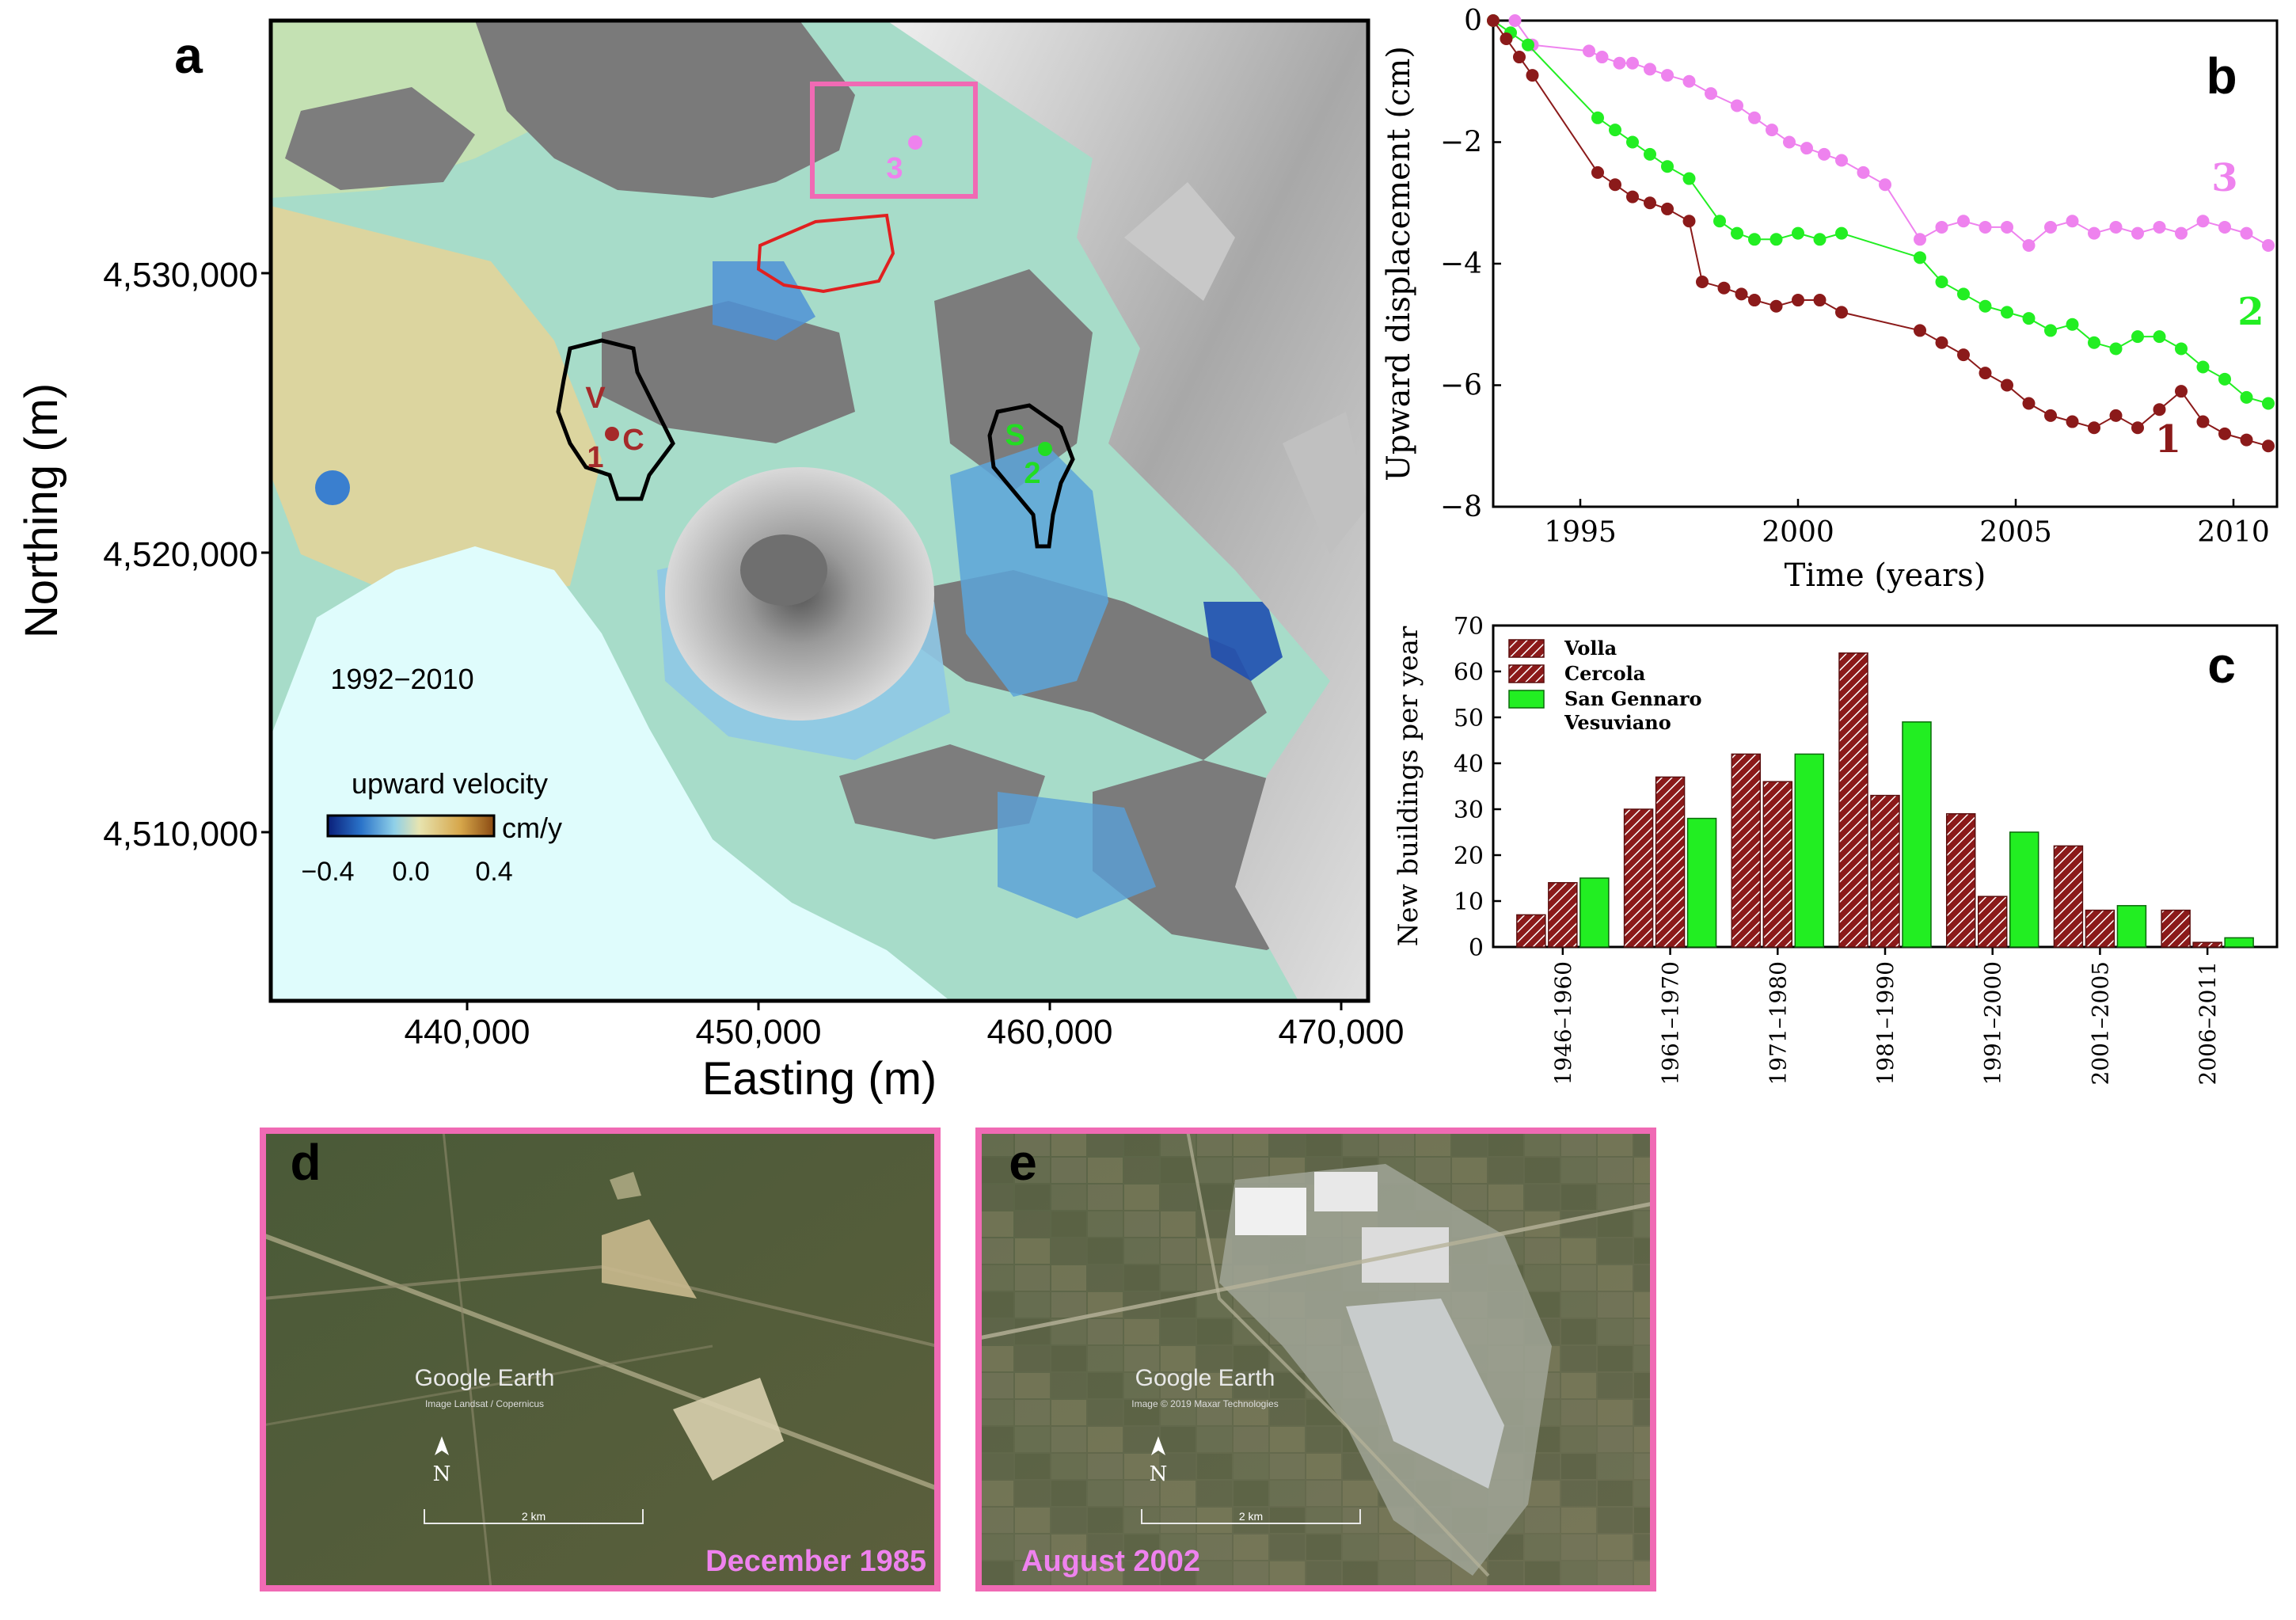 The image size is (2296, 1620). What do you see at coordinates (180, 835) in the screenshot?
I see `map-ytick: 4,510,000` at bounding box center [180, 835].